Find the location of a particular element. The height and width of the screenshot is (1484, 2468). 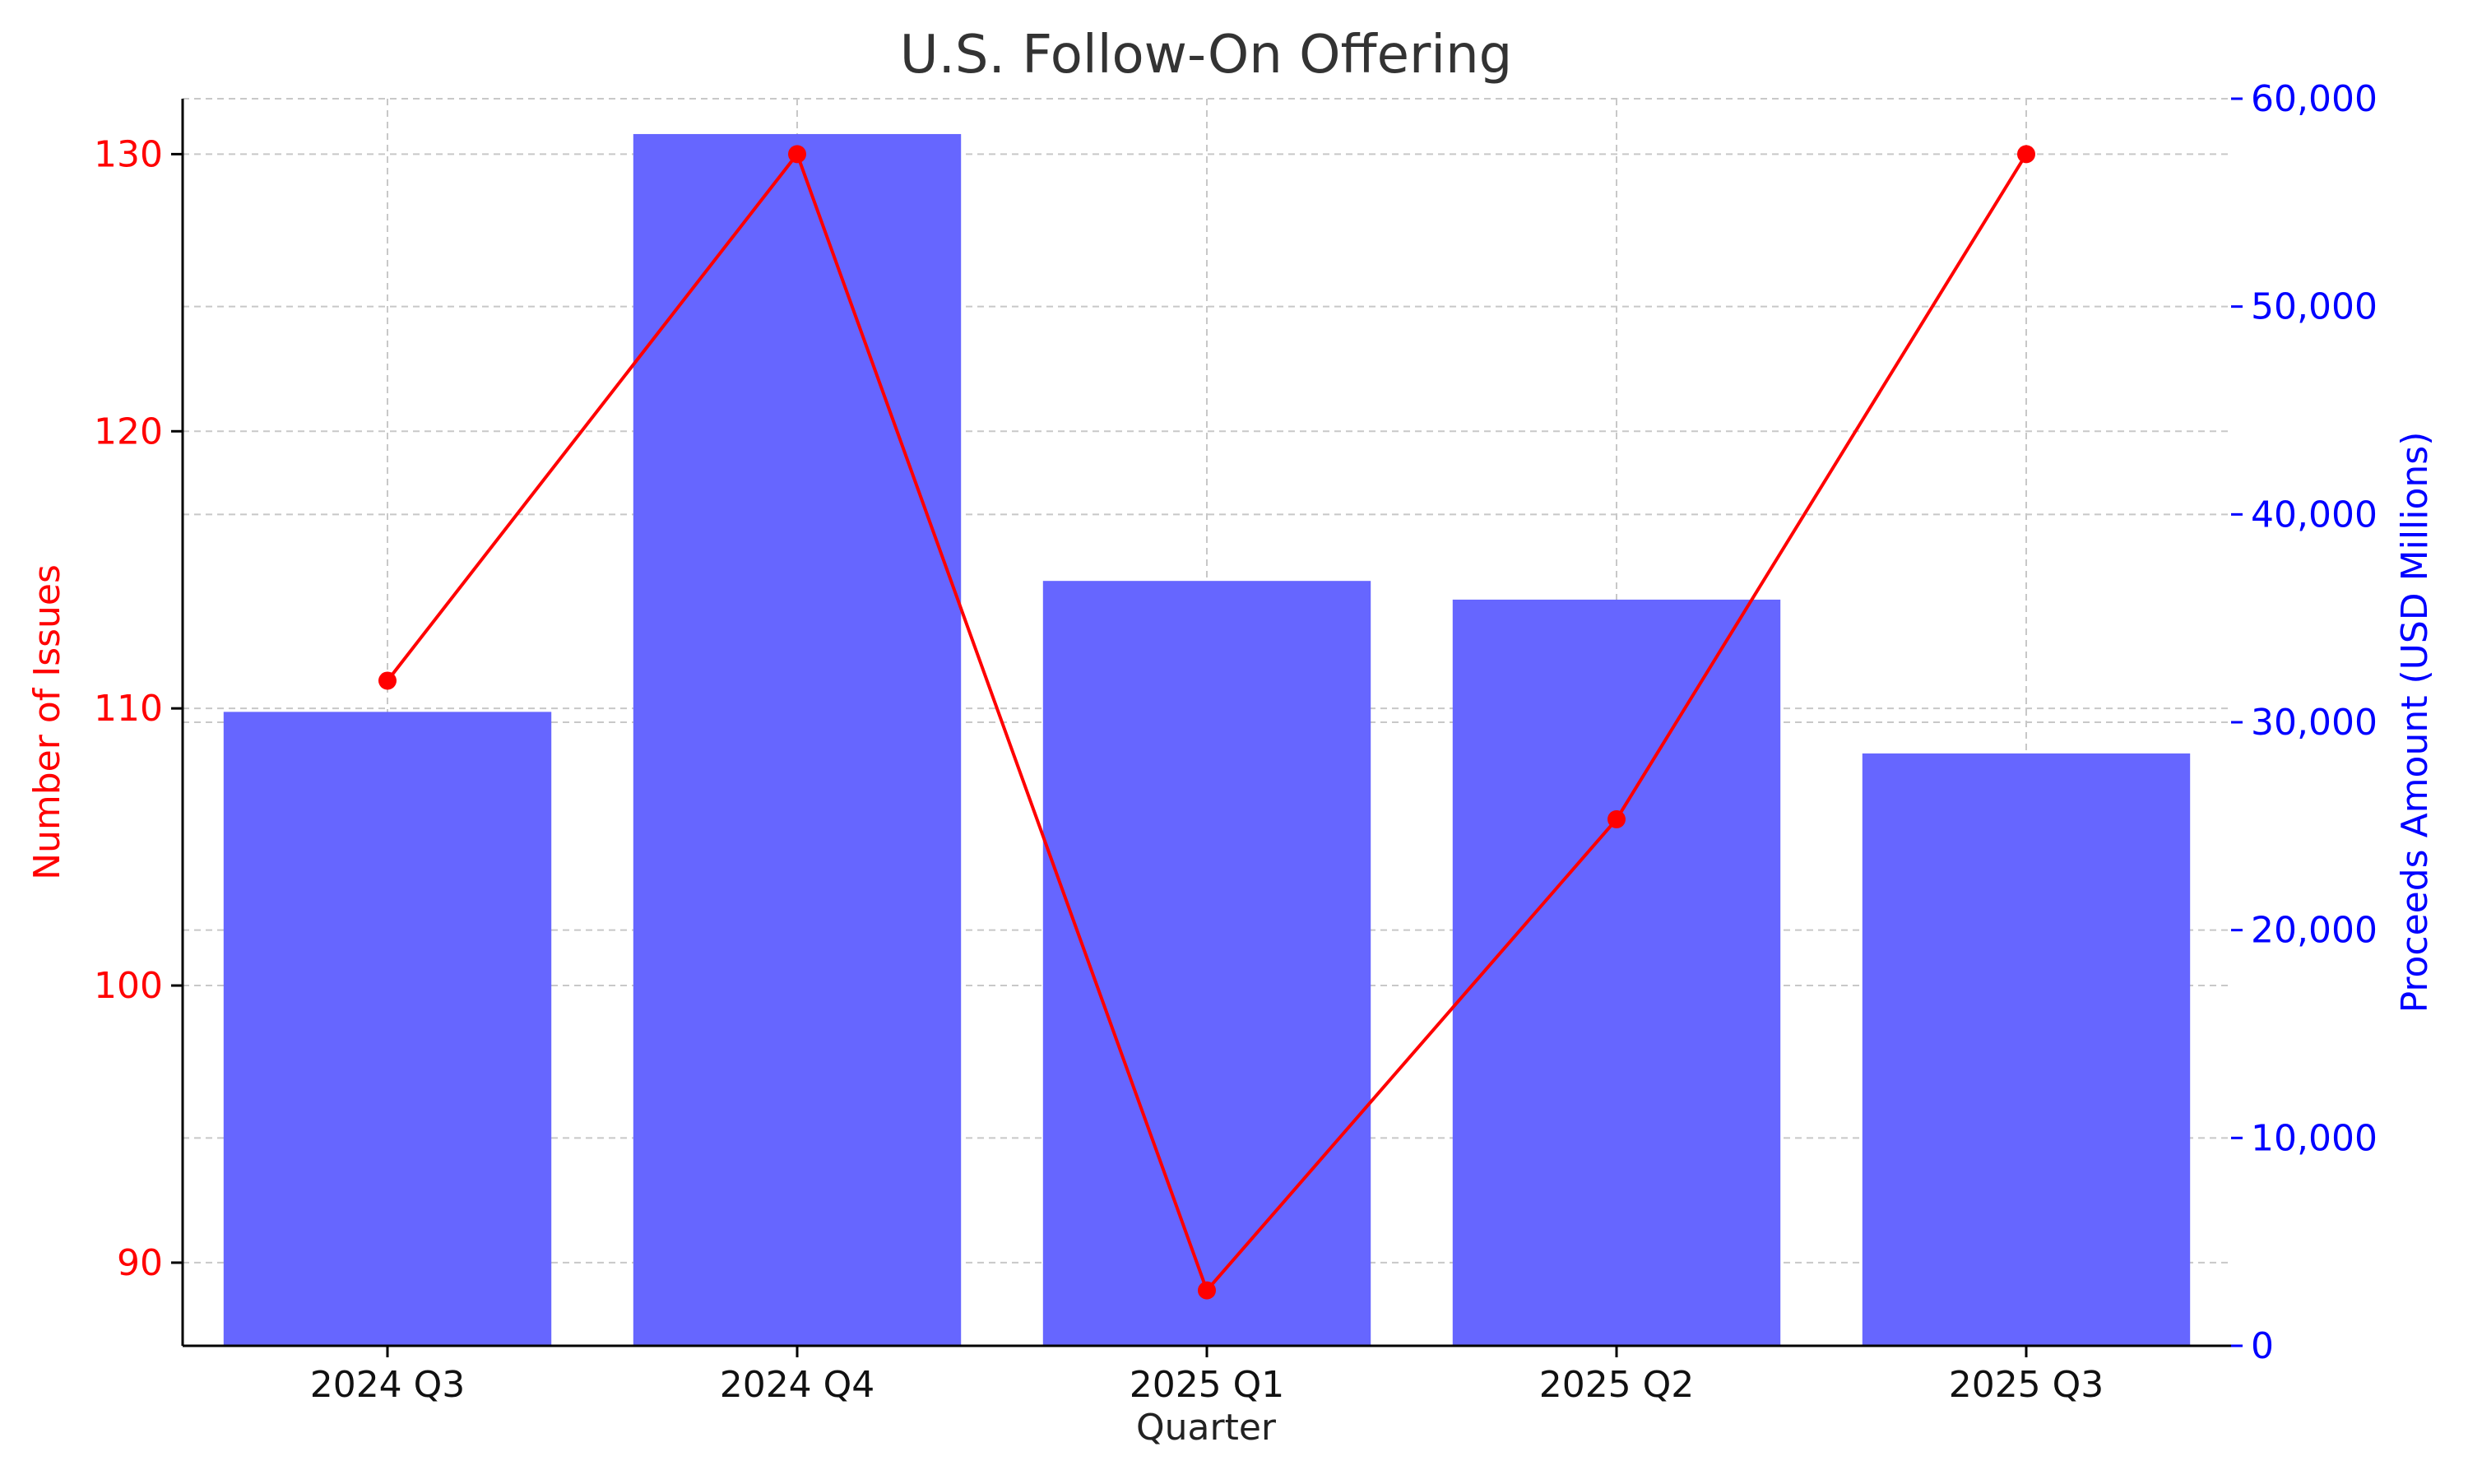

y-left-tick-label: 120 is located at coordinates (128, 431).